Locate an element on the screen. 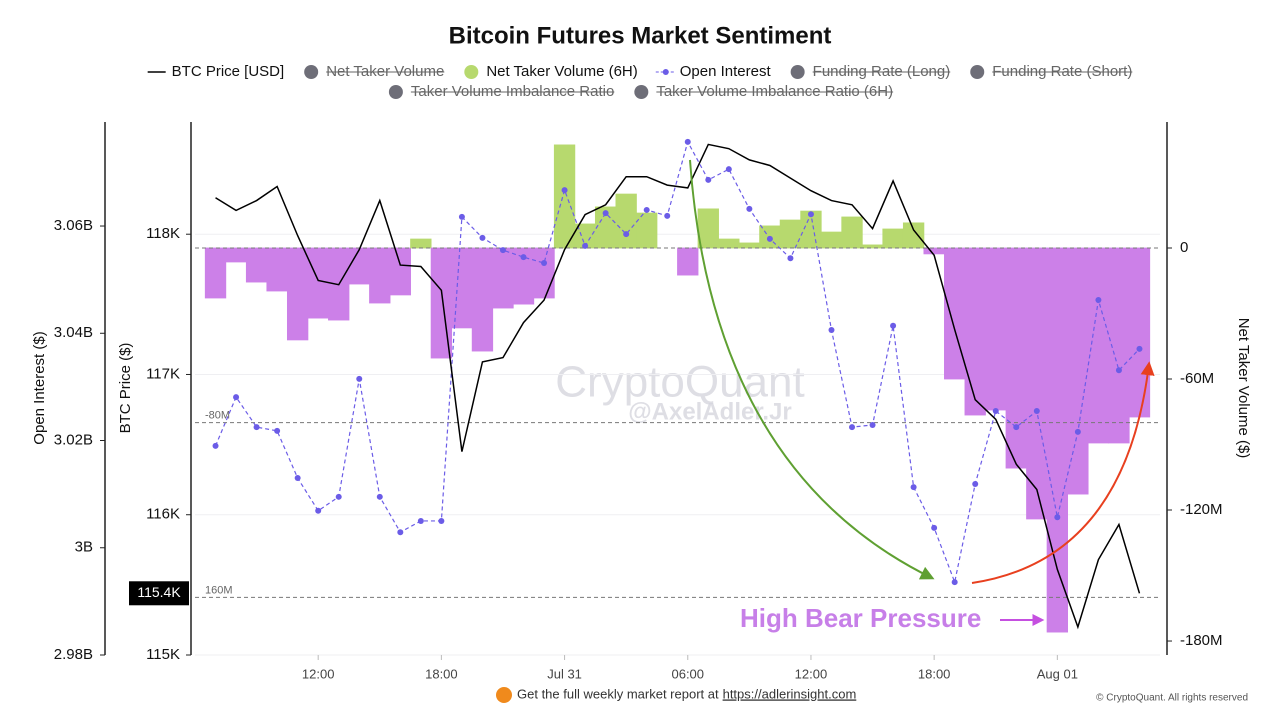  legend-label: Open Interest is located at coordinates (726, 71).